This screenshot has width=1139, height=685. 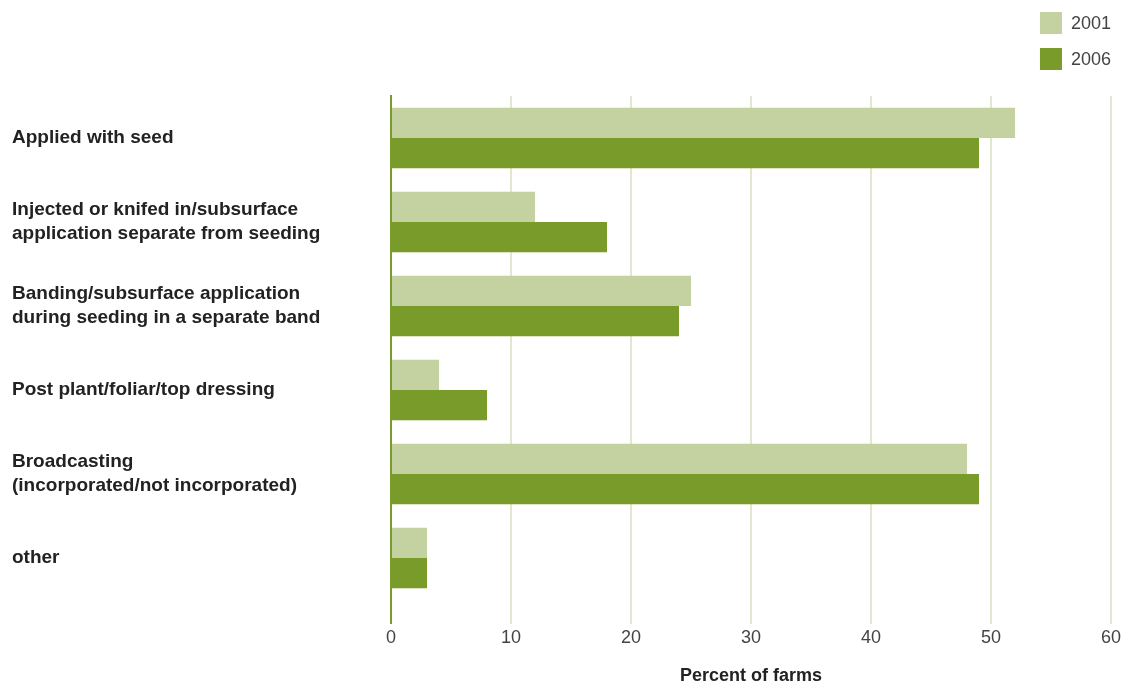 What do you see at coordinates (1090, 58) in the screenshot?
I see `legend-label: 2006` at bounding box center [1090, 58].